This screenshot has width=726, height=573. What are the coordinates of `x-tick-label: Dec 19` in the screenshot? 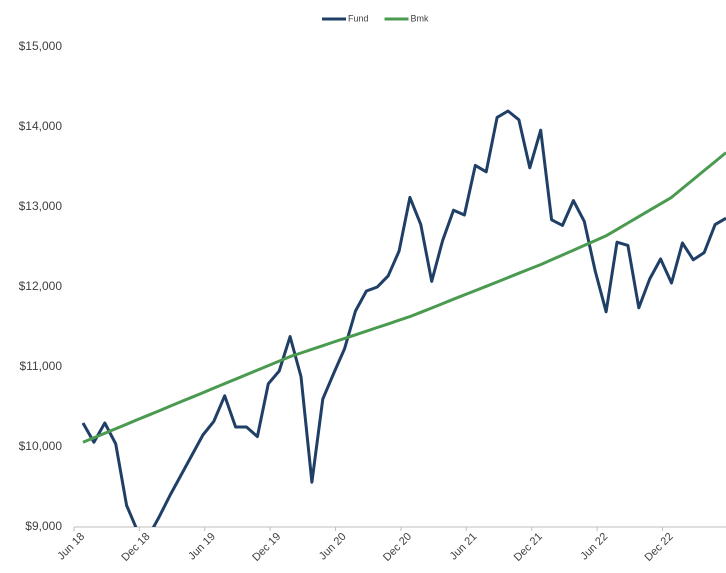 It's located at (266, 547).